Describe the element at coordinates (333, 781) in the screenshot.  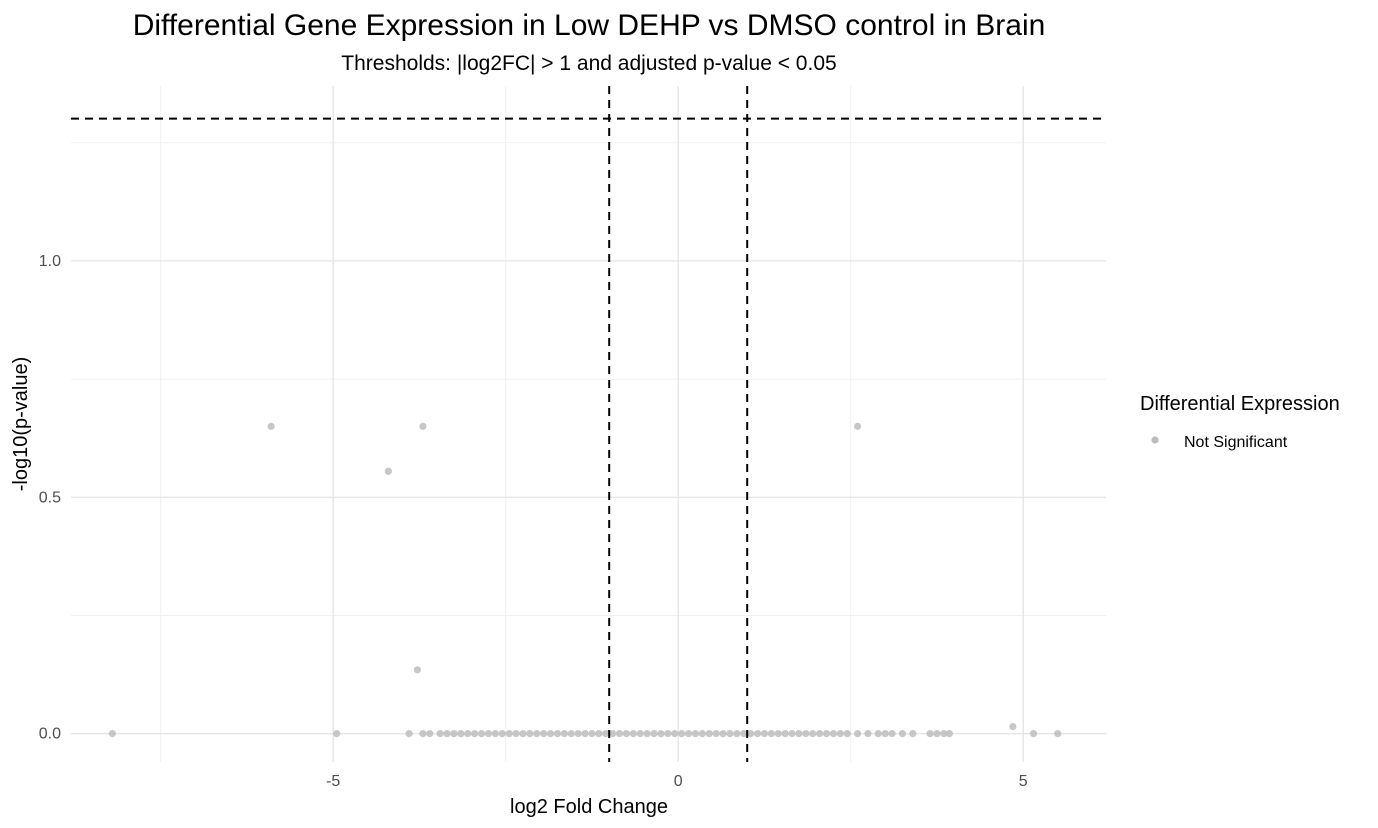
I see `x-tick-label: -5` at that location.